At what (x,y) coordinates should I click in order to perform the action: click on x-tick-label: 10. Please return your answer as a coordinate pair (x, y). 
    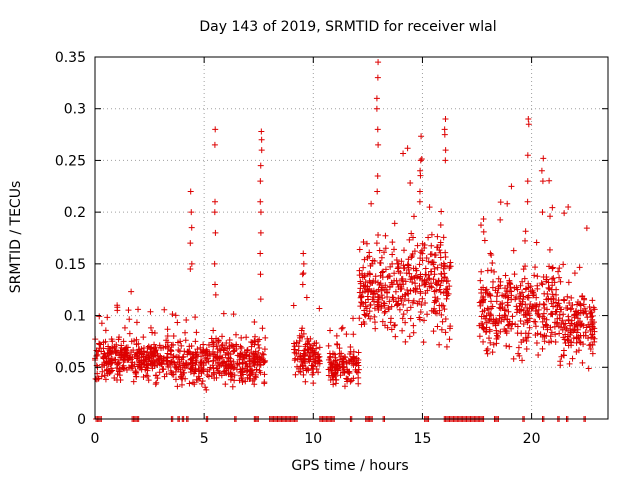
    Looking at the image, I should click on (313, 439).